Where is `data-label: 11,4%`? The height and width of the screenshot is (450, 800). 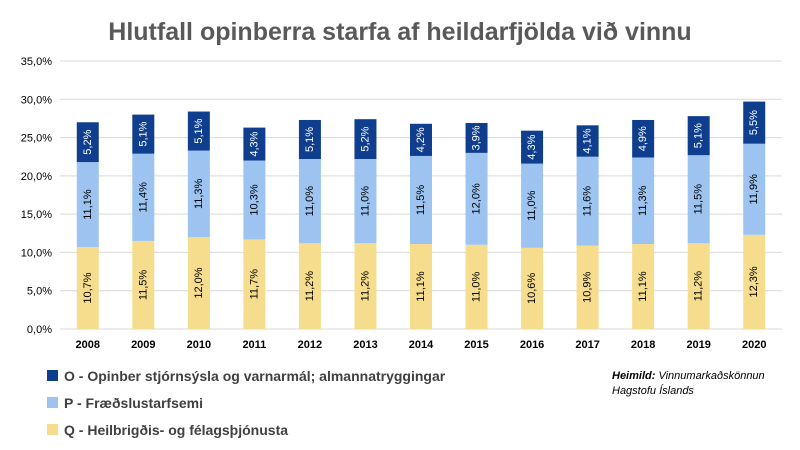
data-label: 11,4% is located at coordinates (143, 197).